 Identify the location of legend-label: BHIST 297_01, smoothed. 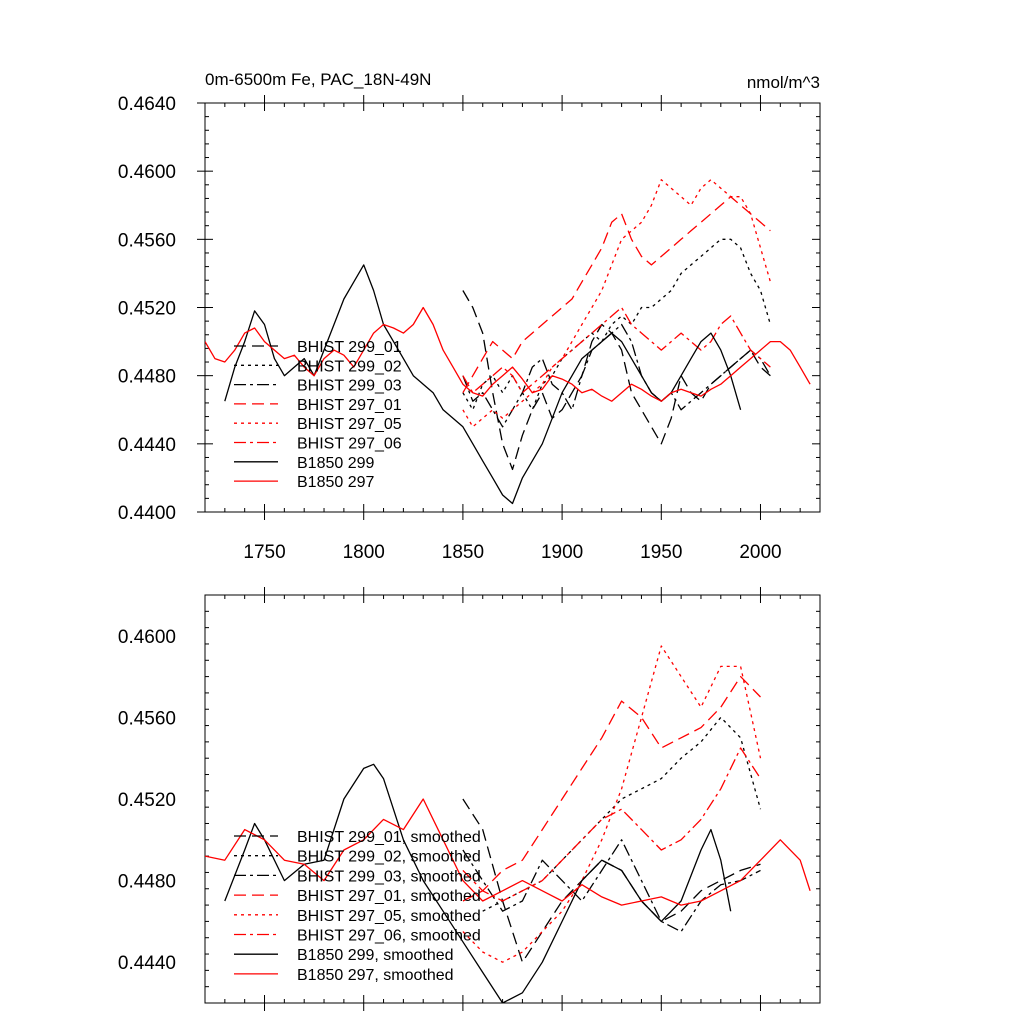
(389, 896).